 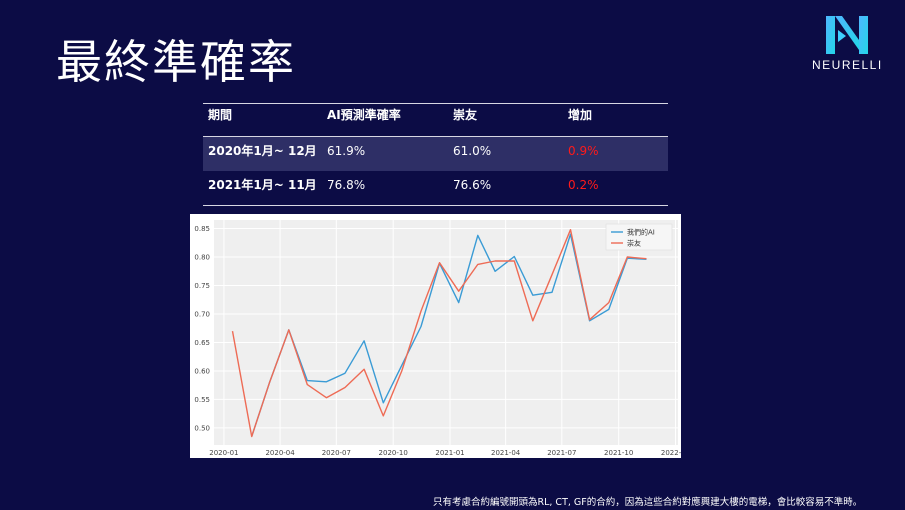 What do you see at coordinates (176, 62) in the screenshot?
I see `page-title: 最終準確率` at bounding box center [176, 62].